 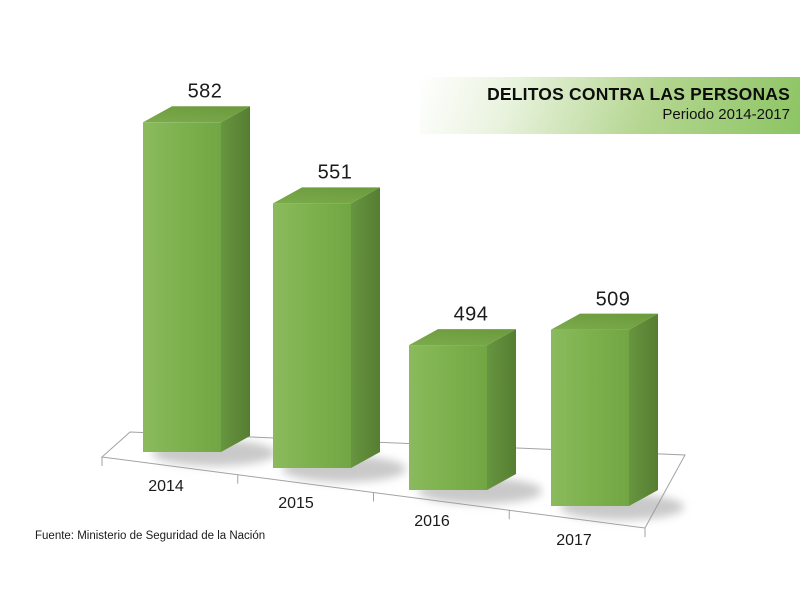 What do you see at coordinates (638, 94) in the screenshot?
I see `chart-title: DELITOS CONTRA LAS PERSONAS` at bounding box center [638, 94].